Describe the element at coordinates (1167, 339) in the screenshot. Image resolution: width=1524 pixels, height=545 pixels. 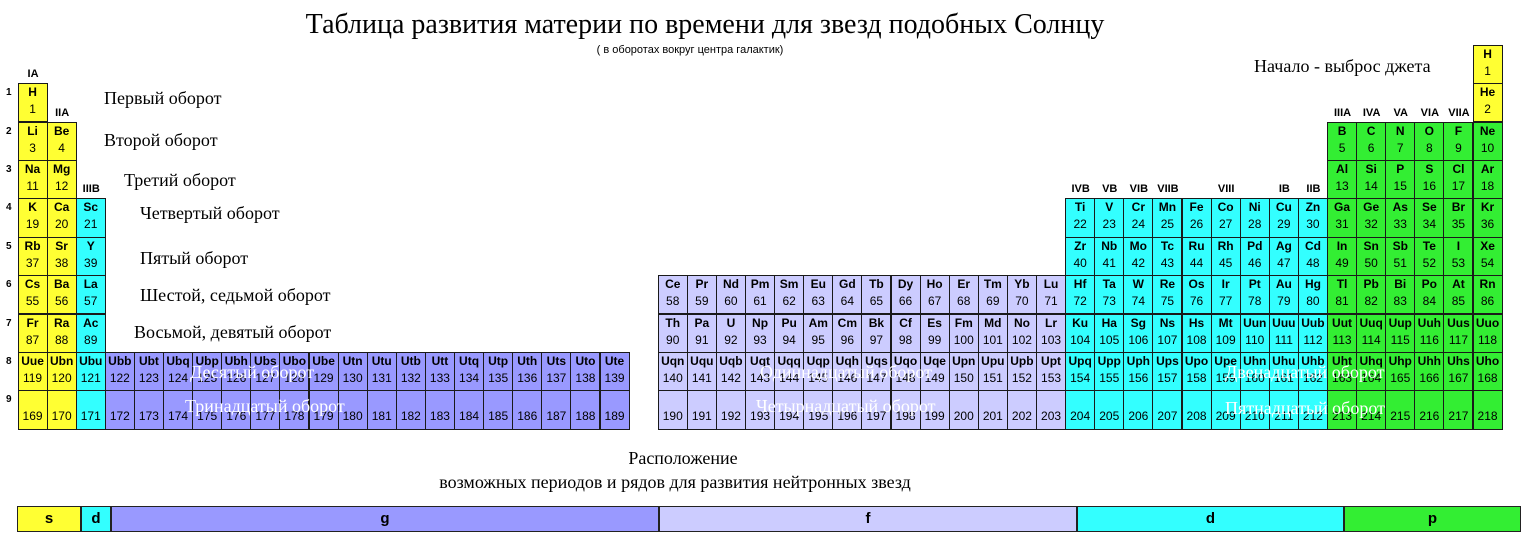
I see `element-number: 107` at that location.